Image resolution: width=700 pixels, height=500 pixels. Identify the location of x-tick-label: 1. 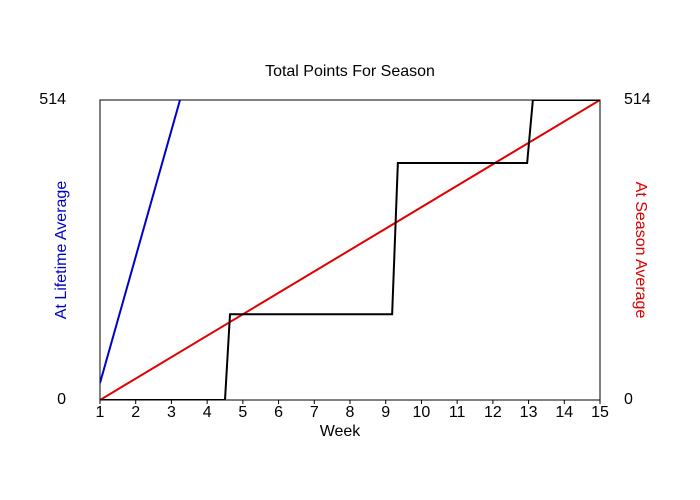
(100, 412).